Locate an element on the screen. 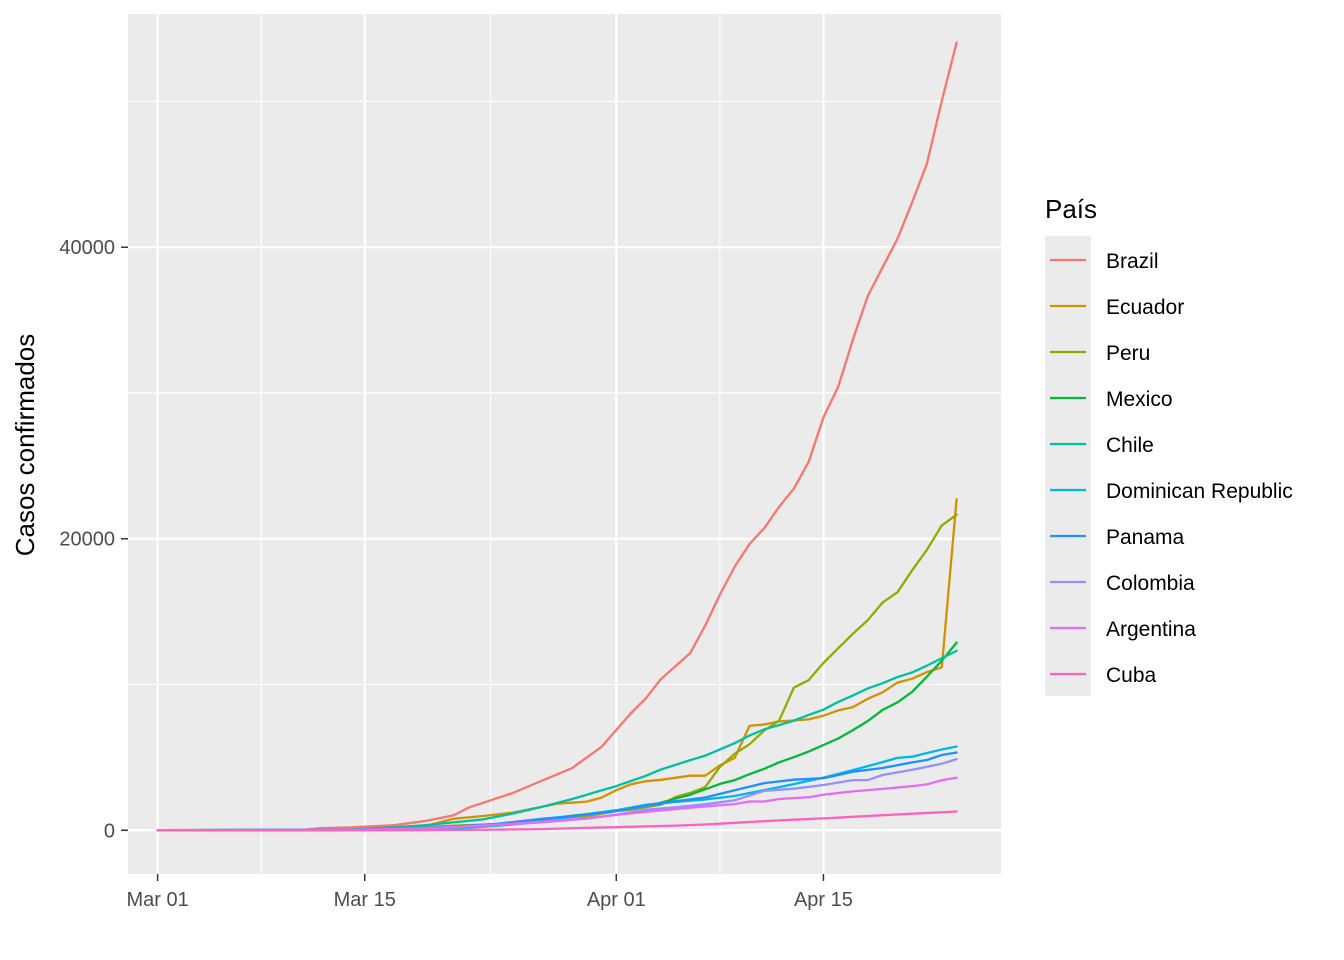 The width and height of the screenshot is (1344, 960). legend-key-background is located at coordinates (1068, 466).